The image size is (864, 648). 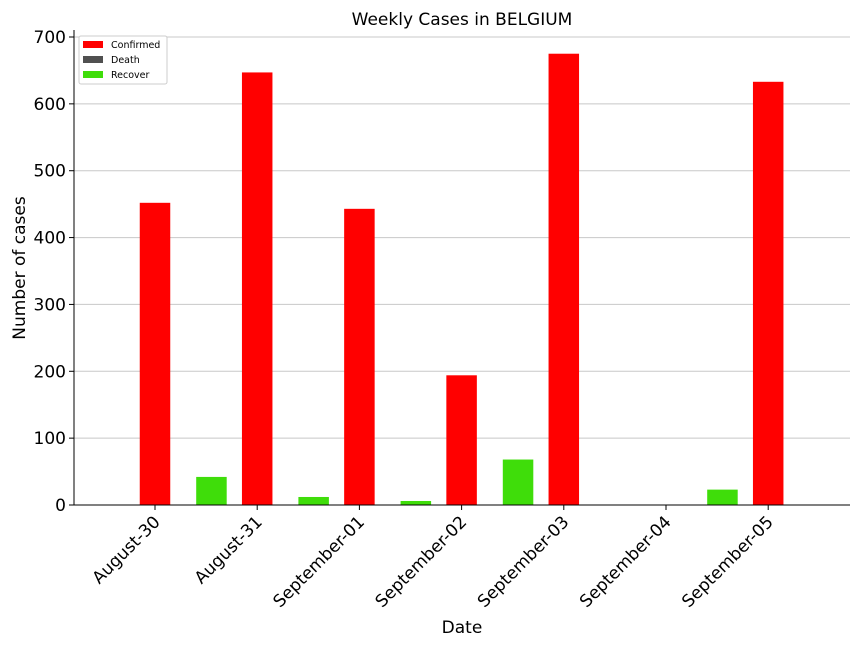 What do you see at coordinates (135, 45) in the screenshot?
I see `legend-label: Confirmed` at bounding box center [135, 45].